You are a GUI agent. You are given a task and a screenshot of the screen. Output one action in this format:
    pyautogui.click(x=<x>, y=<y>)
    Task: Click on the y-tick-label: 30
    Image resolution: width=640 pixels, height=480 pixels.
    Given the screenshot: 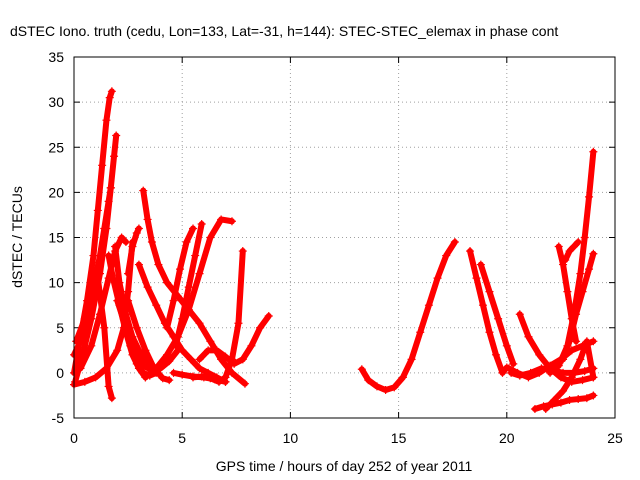 What is the action you would take?
    pyautogui.click(x=56, y=102)
    